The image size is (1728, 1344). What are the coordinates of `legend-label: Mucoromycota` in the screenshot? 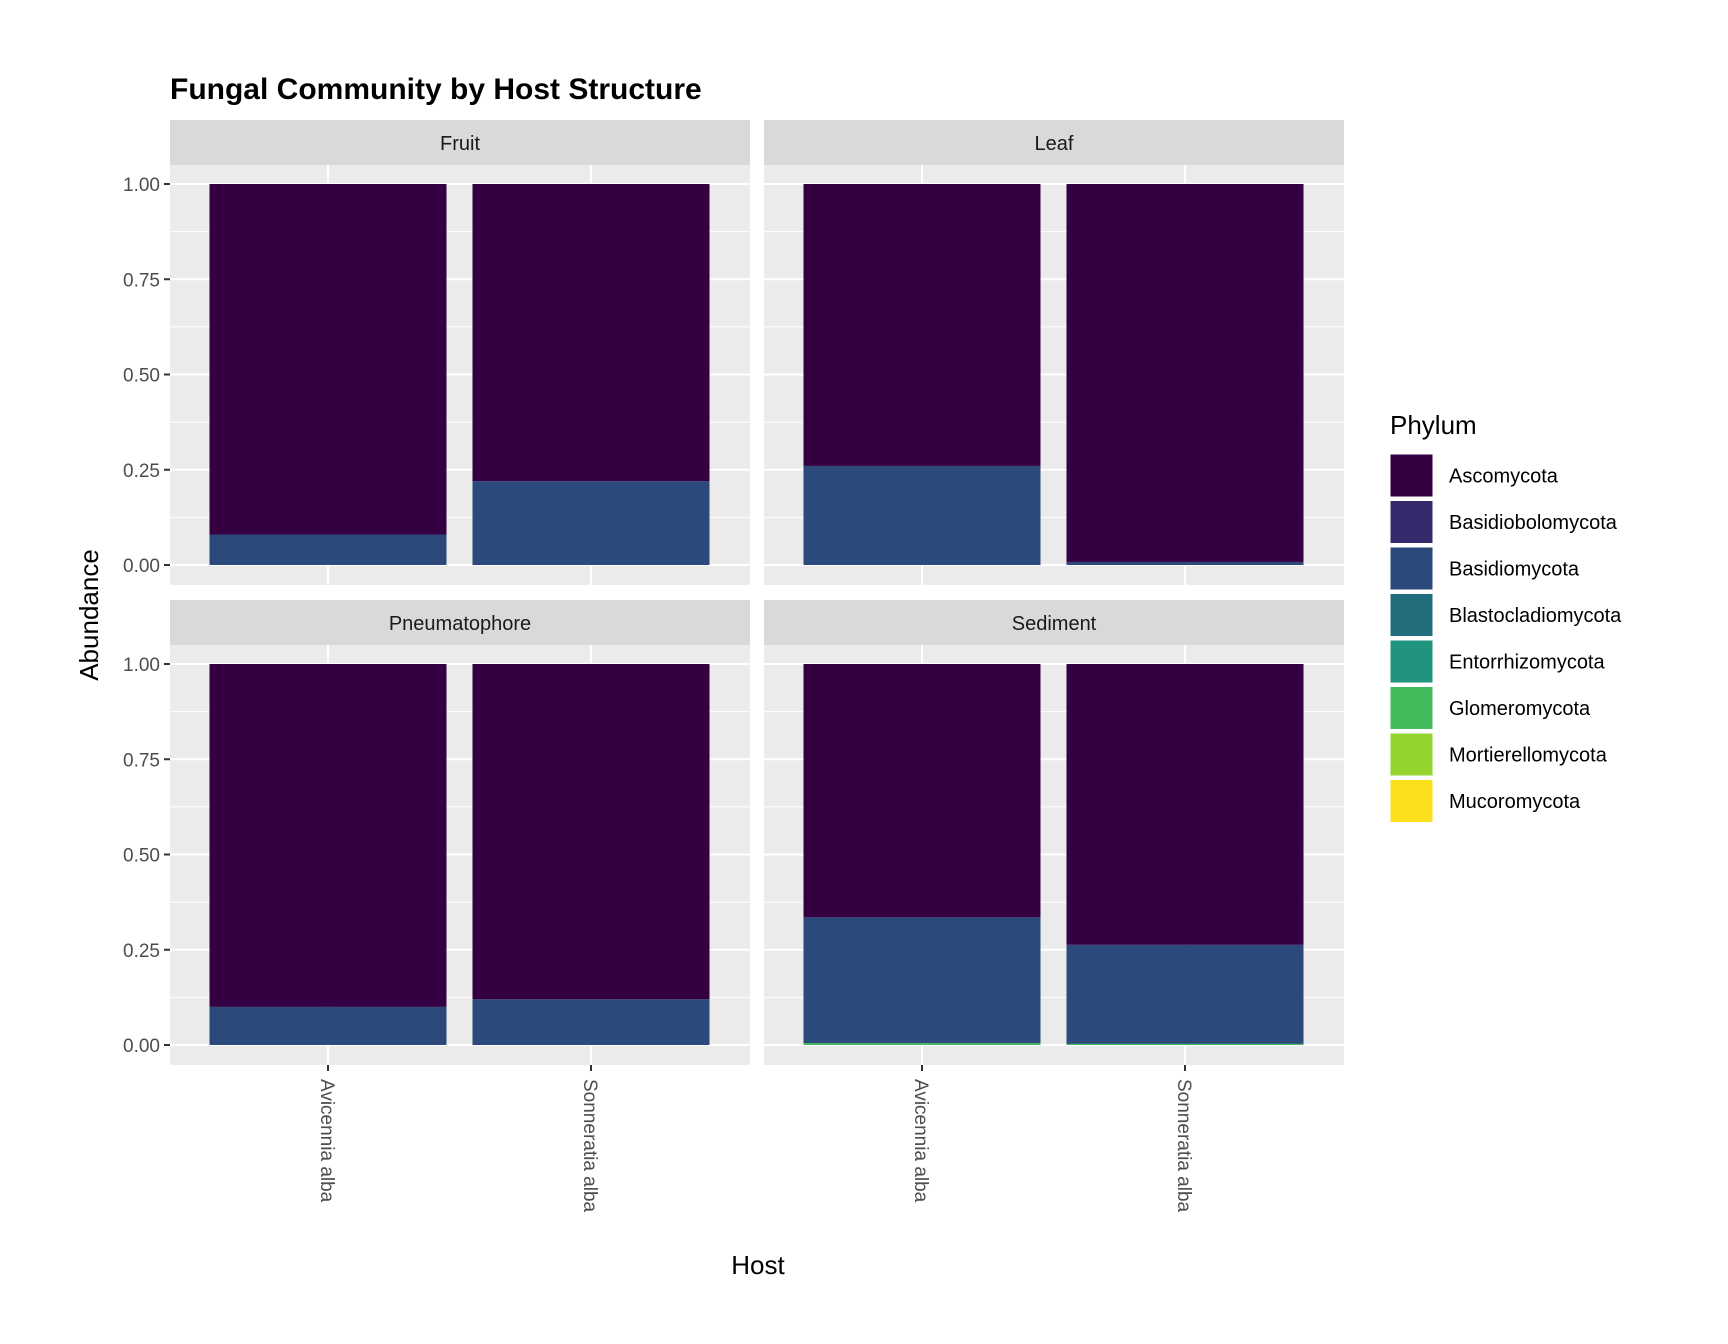 It's located at (1515, 802).